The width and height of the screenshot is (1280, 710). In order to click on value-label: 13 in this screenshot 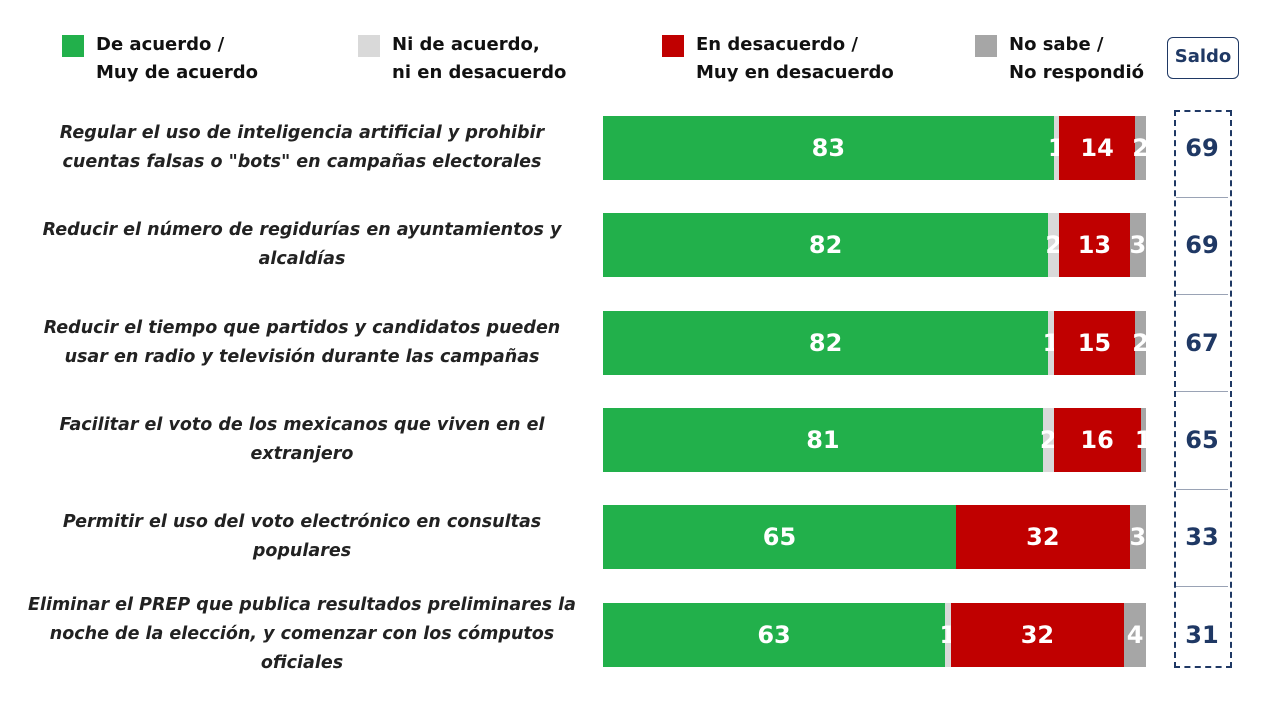, I will do `click(1094, 245)`.